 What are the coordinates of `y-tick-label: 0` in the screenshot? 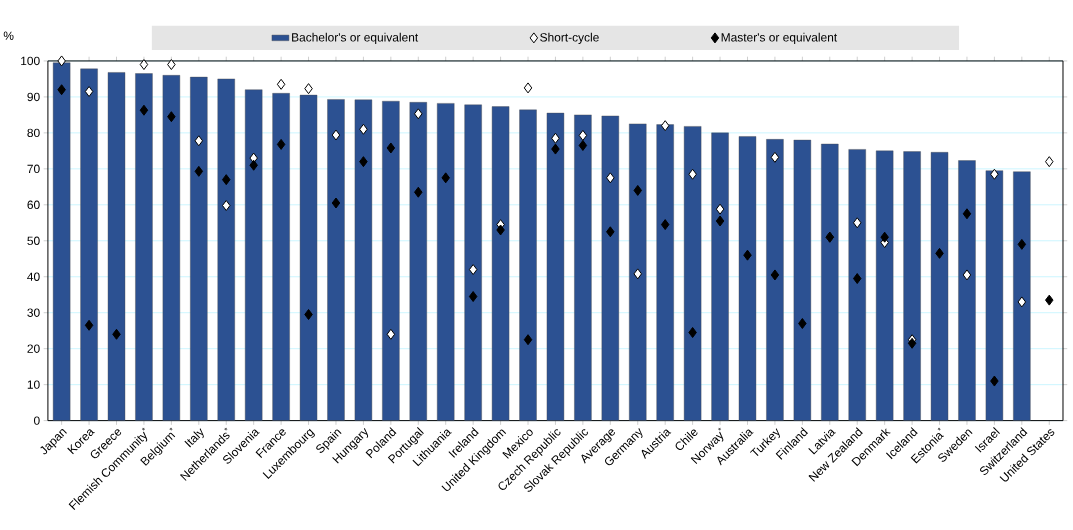 It's located at (36, 421).